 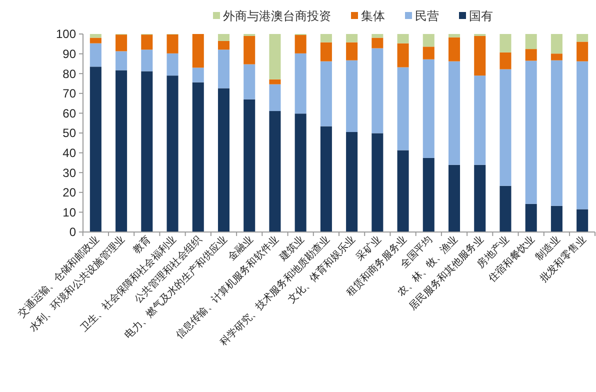 I want to click on y-tick-label: 40, so click(x=69, y=153).